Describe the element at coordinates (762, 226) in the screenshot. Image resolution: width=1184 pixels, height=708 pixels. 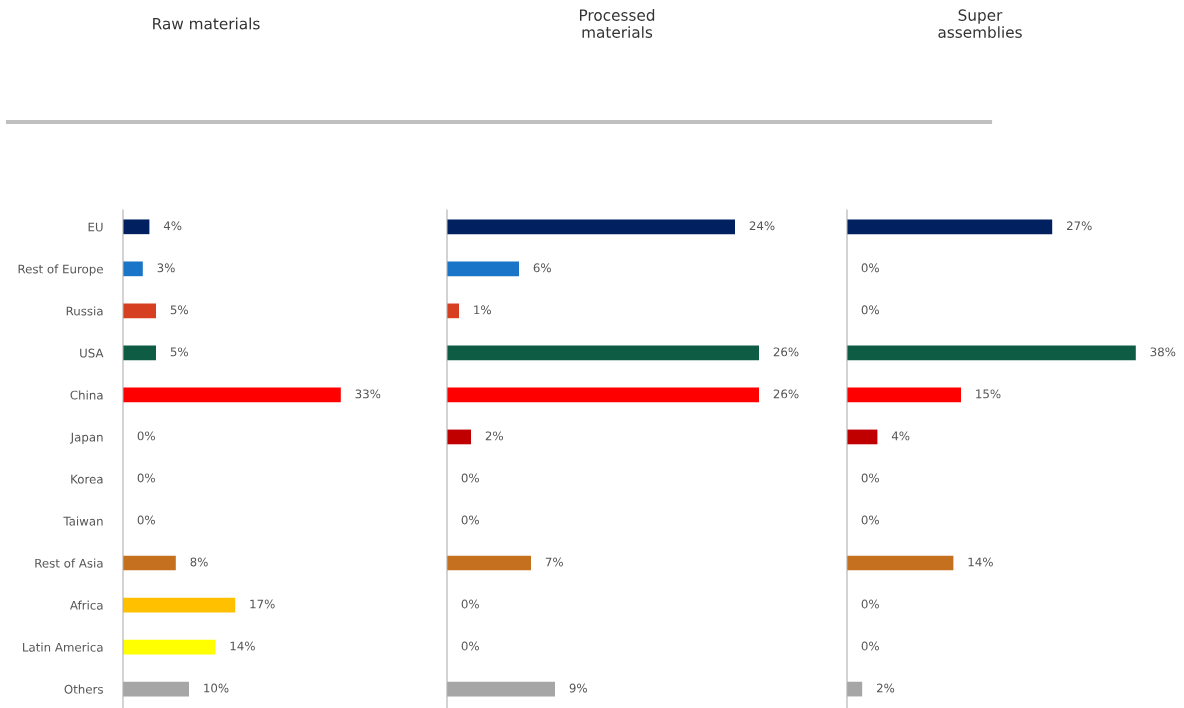
I see `data-label: 24%` at that location.